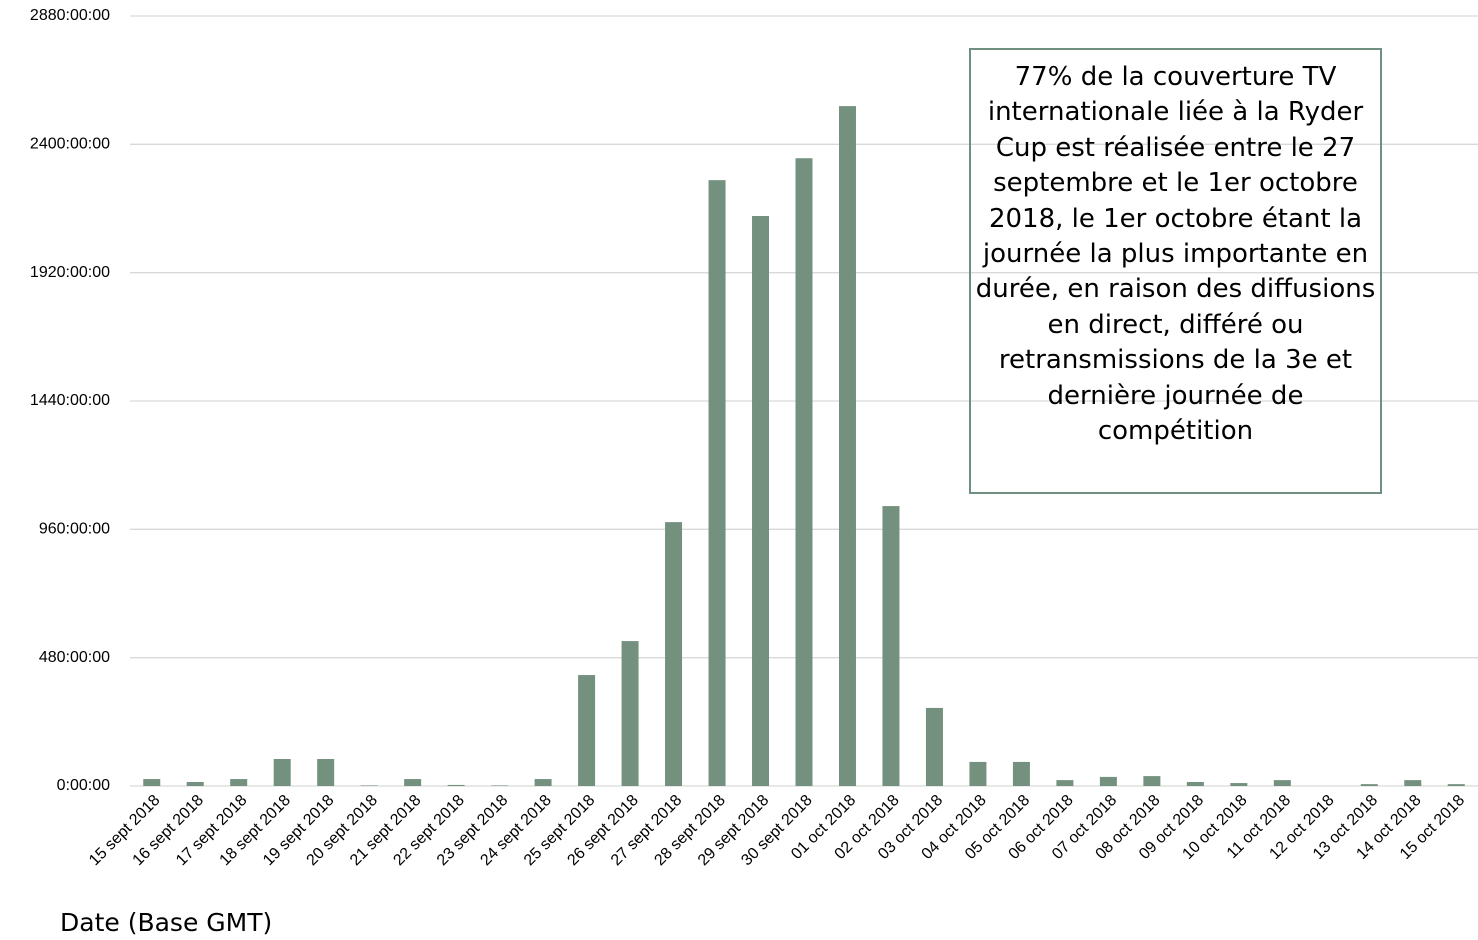 This screenshot has width=1478, height=940. Describe the element at coordinates (70, 144) in the screenshot. I see `y-tick-label: 2400:00:00` at that location.